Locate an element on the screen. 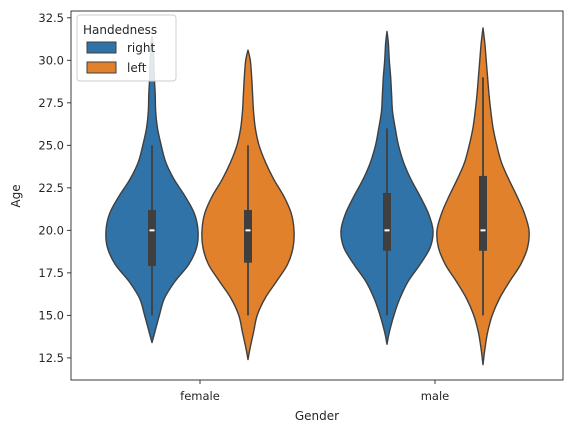 The height and width of the screenshot is (437, 576). violin-female-left is located at coordinates (248, 205).